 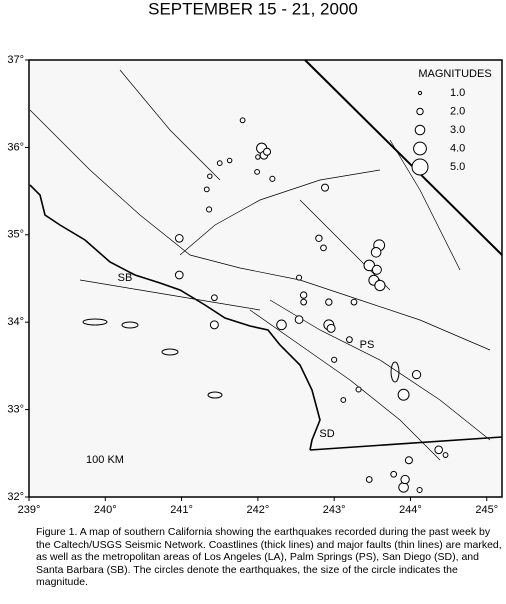 What do you see at coordinates (15, 497) in the screenshot?
I see `y-tick-label: 32°` at bounding box center [15, 497].